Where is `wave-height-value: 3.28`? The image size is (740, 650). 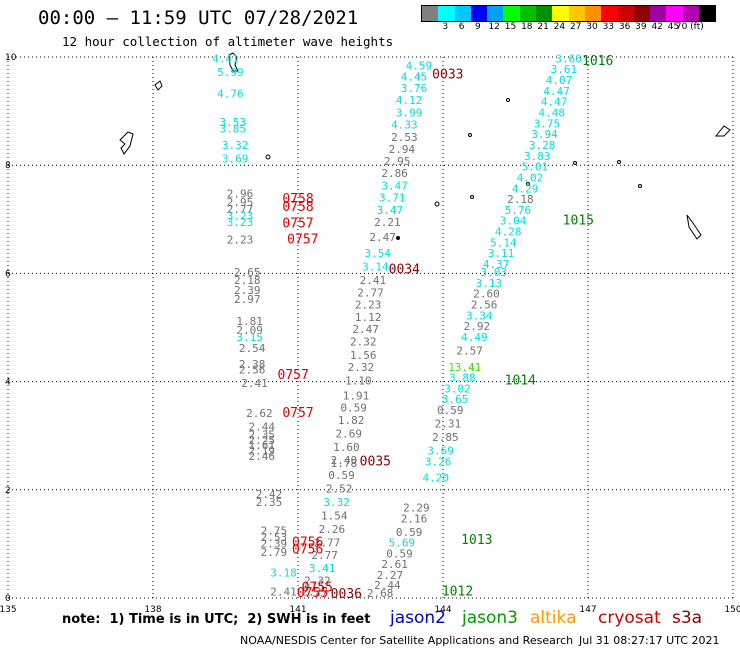 wave-height-value: 3.28 is located at coordinates (542, 145).